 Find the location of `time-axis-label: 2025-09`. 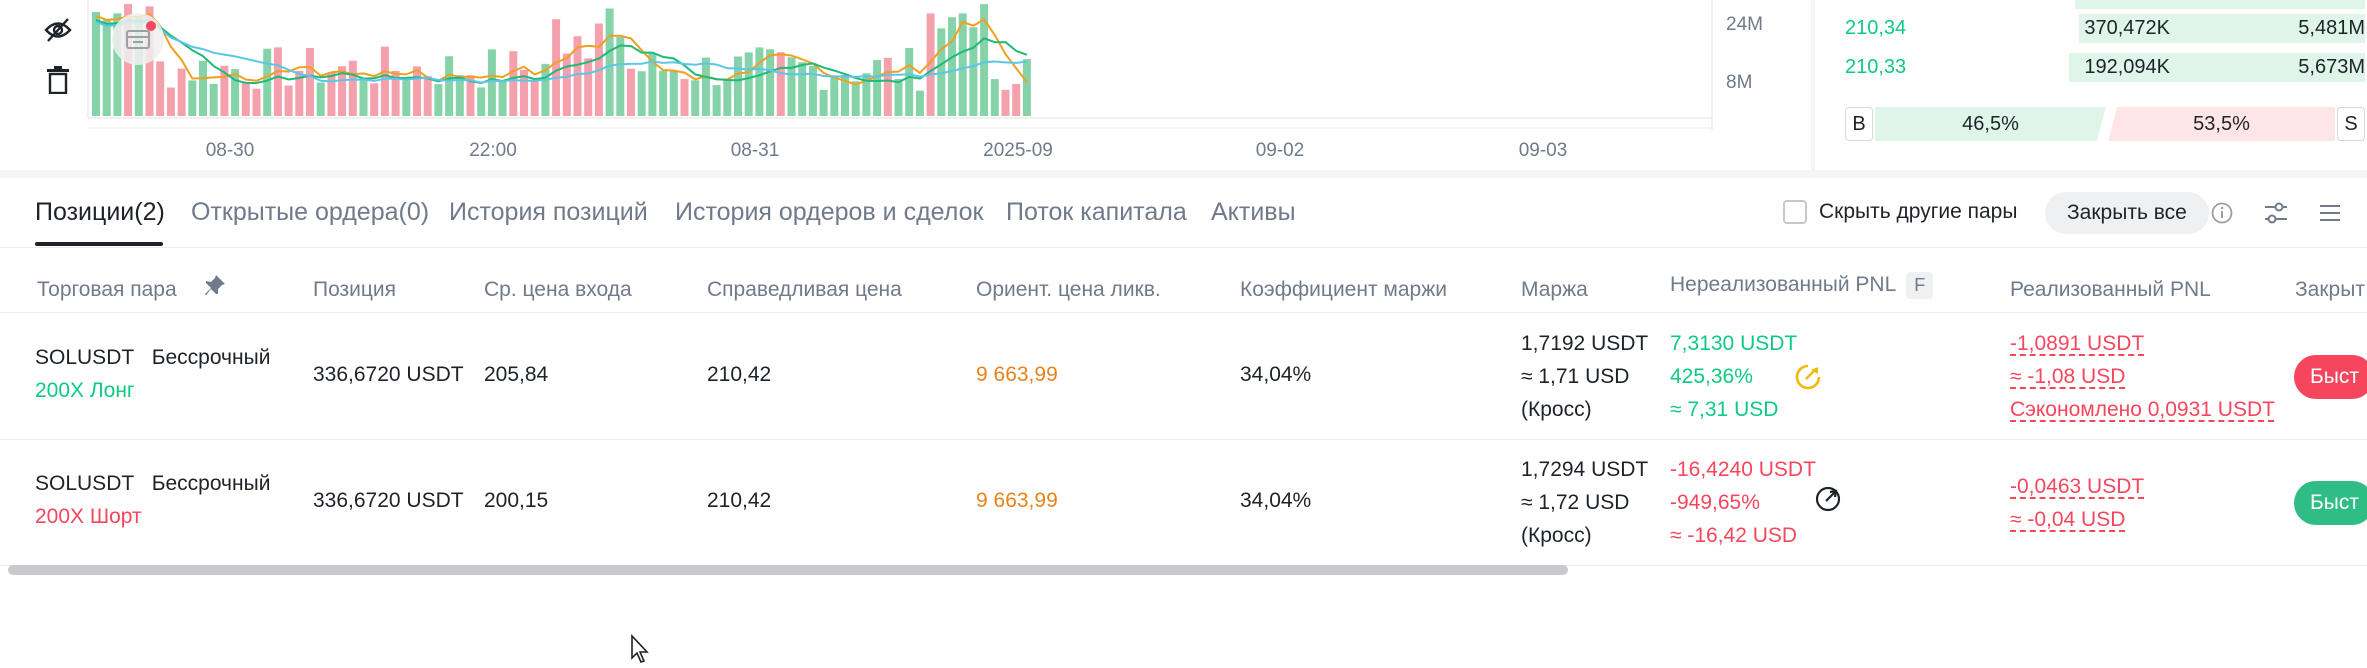

time-axis-label: 2025-09 is located at coordinates (1018, 150).